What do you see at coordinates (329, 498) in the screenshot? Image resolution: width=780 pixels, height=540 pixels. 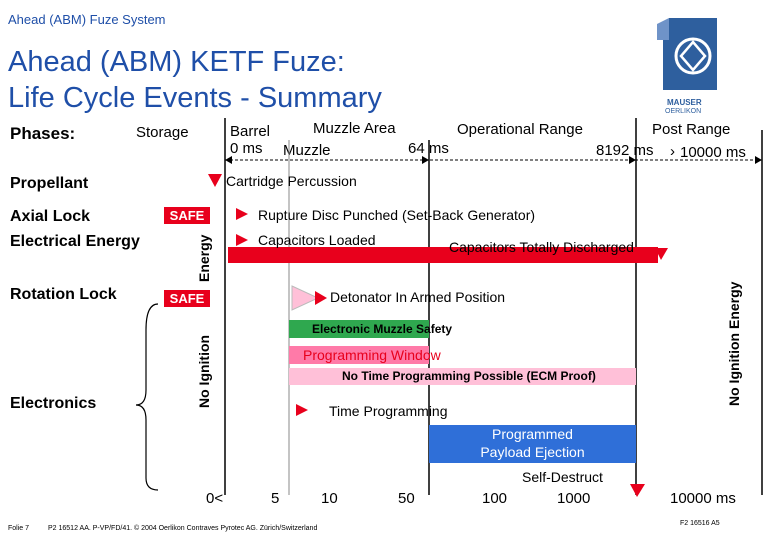 I see `axis-tick-10: 10` at bounding box center [329, 498].